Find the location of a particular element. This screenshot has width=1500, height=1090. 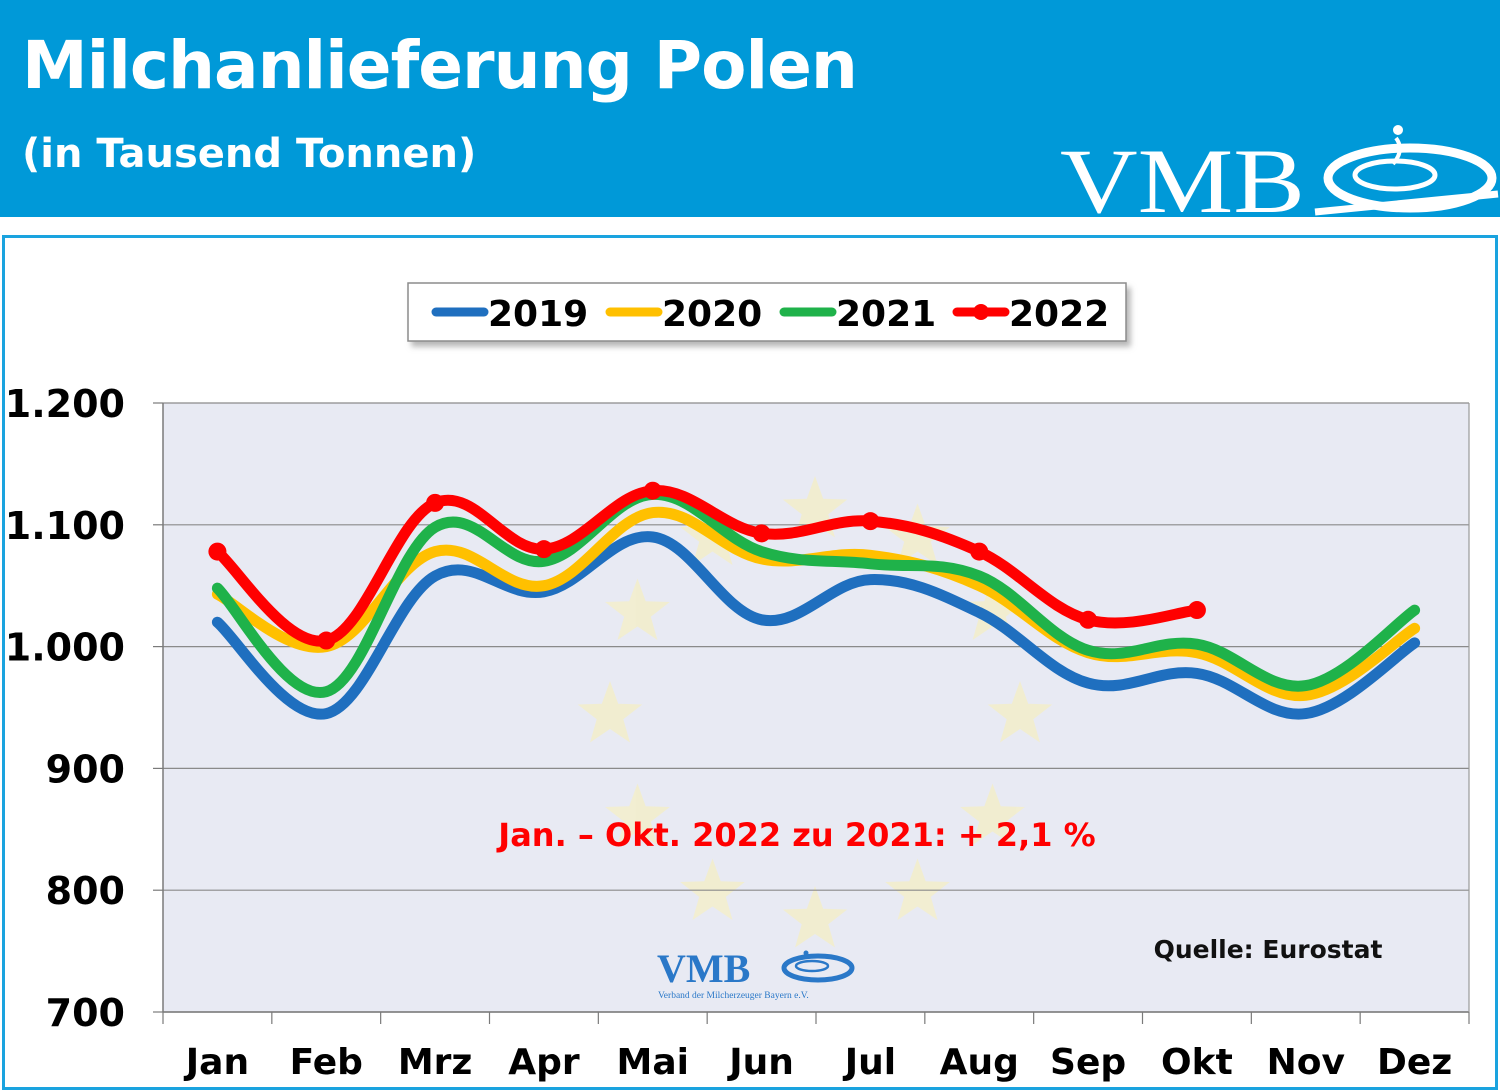

series-line-2022 is located at coordinates (707, 566).